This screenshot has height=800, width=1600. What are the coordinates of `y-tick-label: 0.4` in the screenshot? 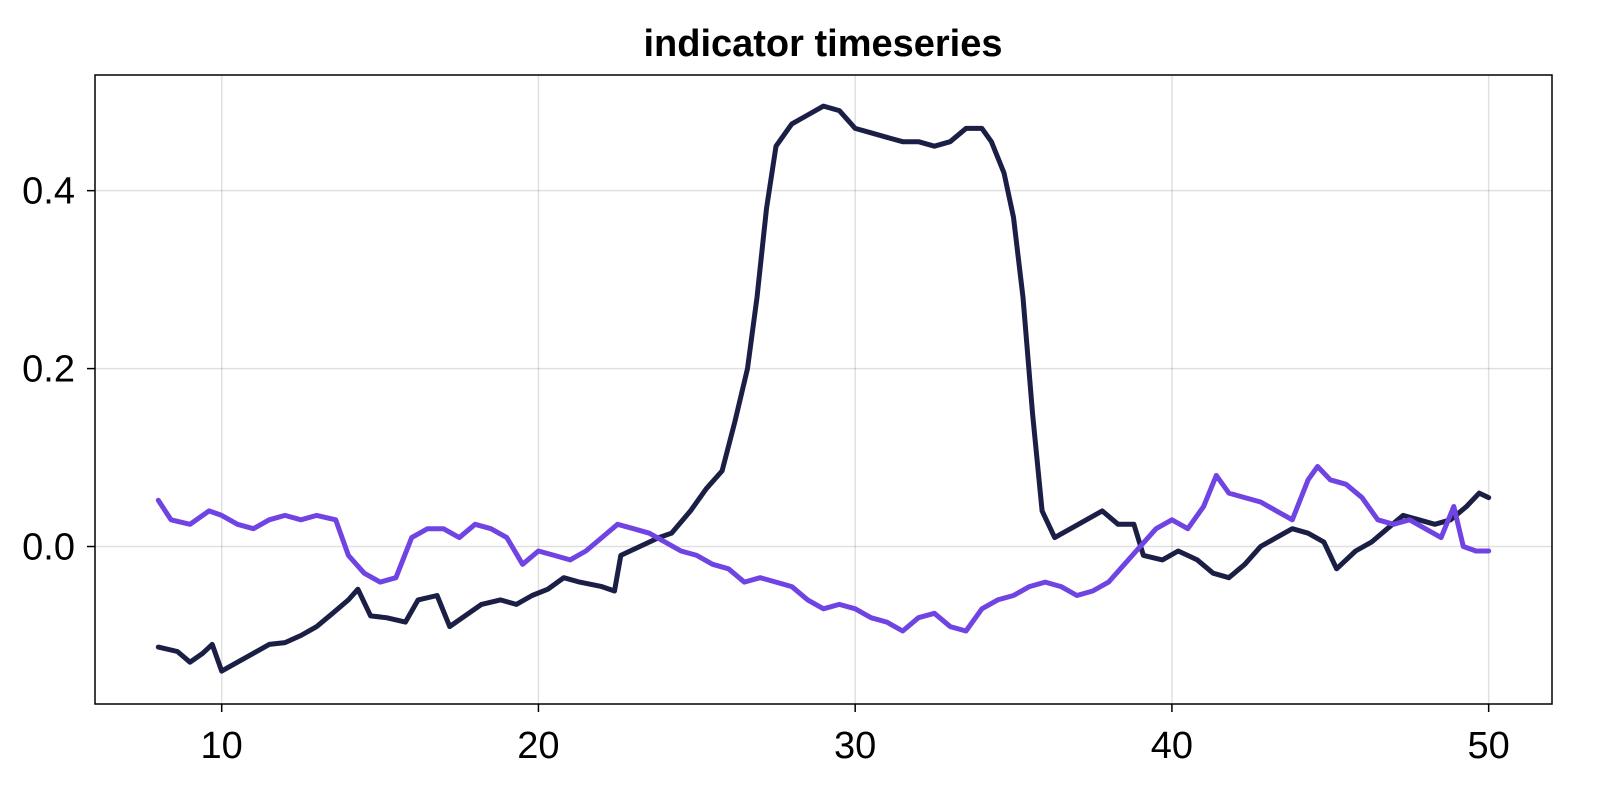 It's located at (48, 192).